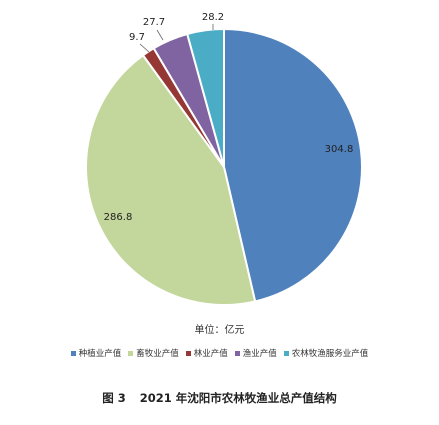 The width and height of the screenshot is (439, 425). Describe the element at coordinates (259, 354) in the screenshot. I see `legend-label-4: 渔业产值` at that location.